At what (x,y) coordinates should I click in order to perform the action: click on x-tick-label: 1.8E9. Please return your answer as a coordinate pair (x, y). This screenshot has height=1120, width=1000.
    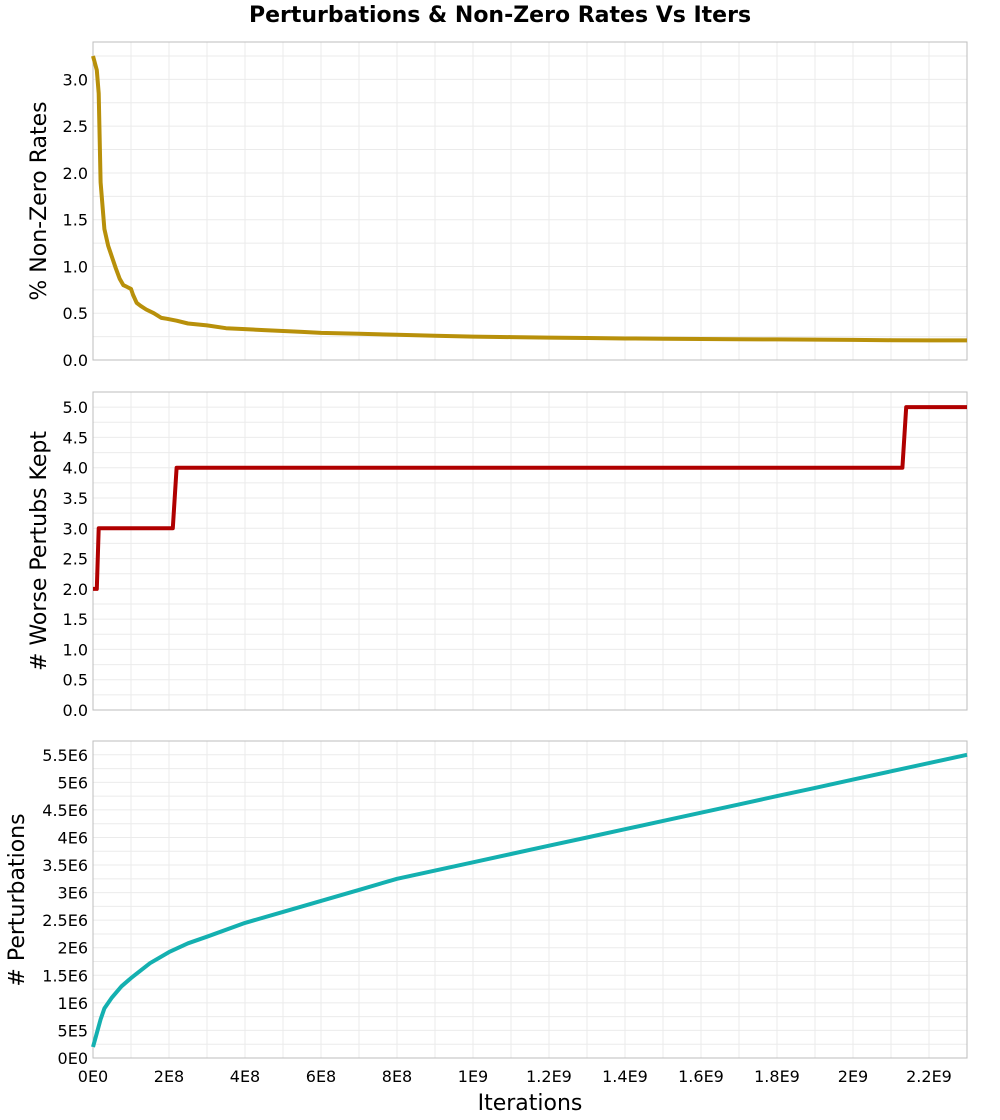
    Looking at the image, I should click on (777, 1076).